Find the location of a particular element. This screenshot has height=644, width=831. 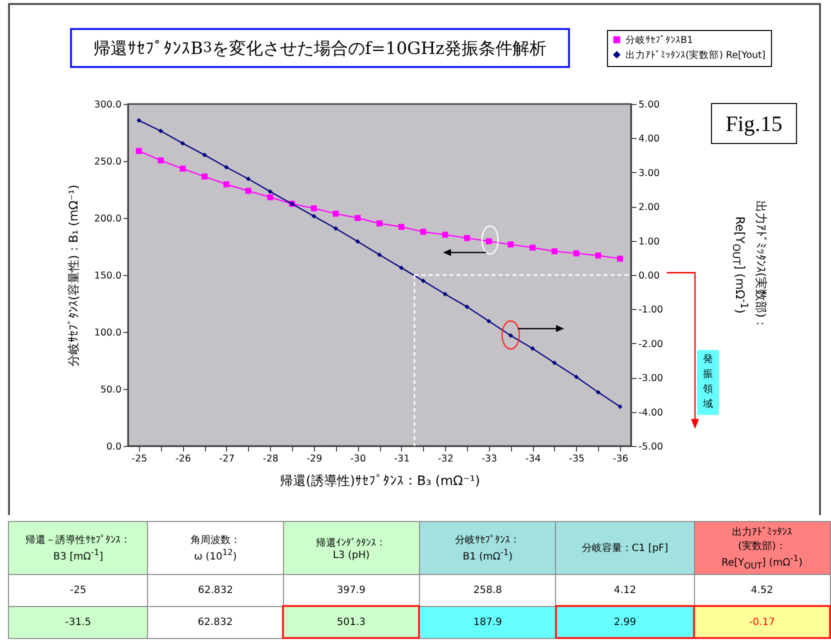

legend-label: 分岐ｻｾﾌﾟﾀﾝｽB1 is located at coordinates (660, 40).